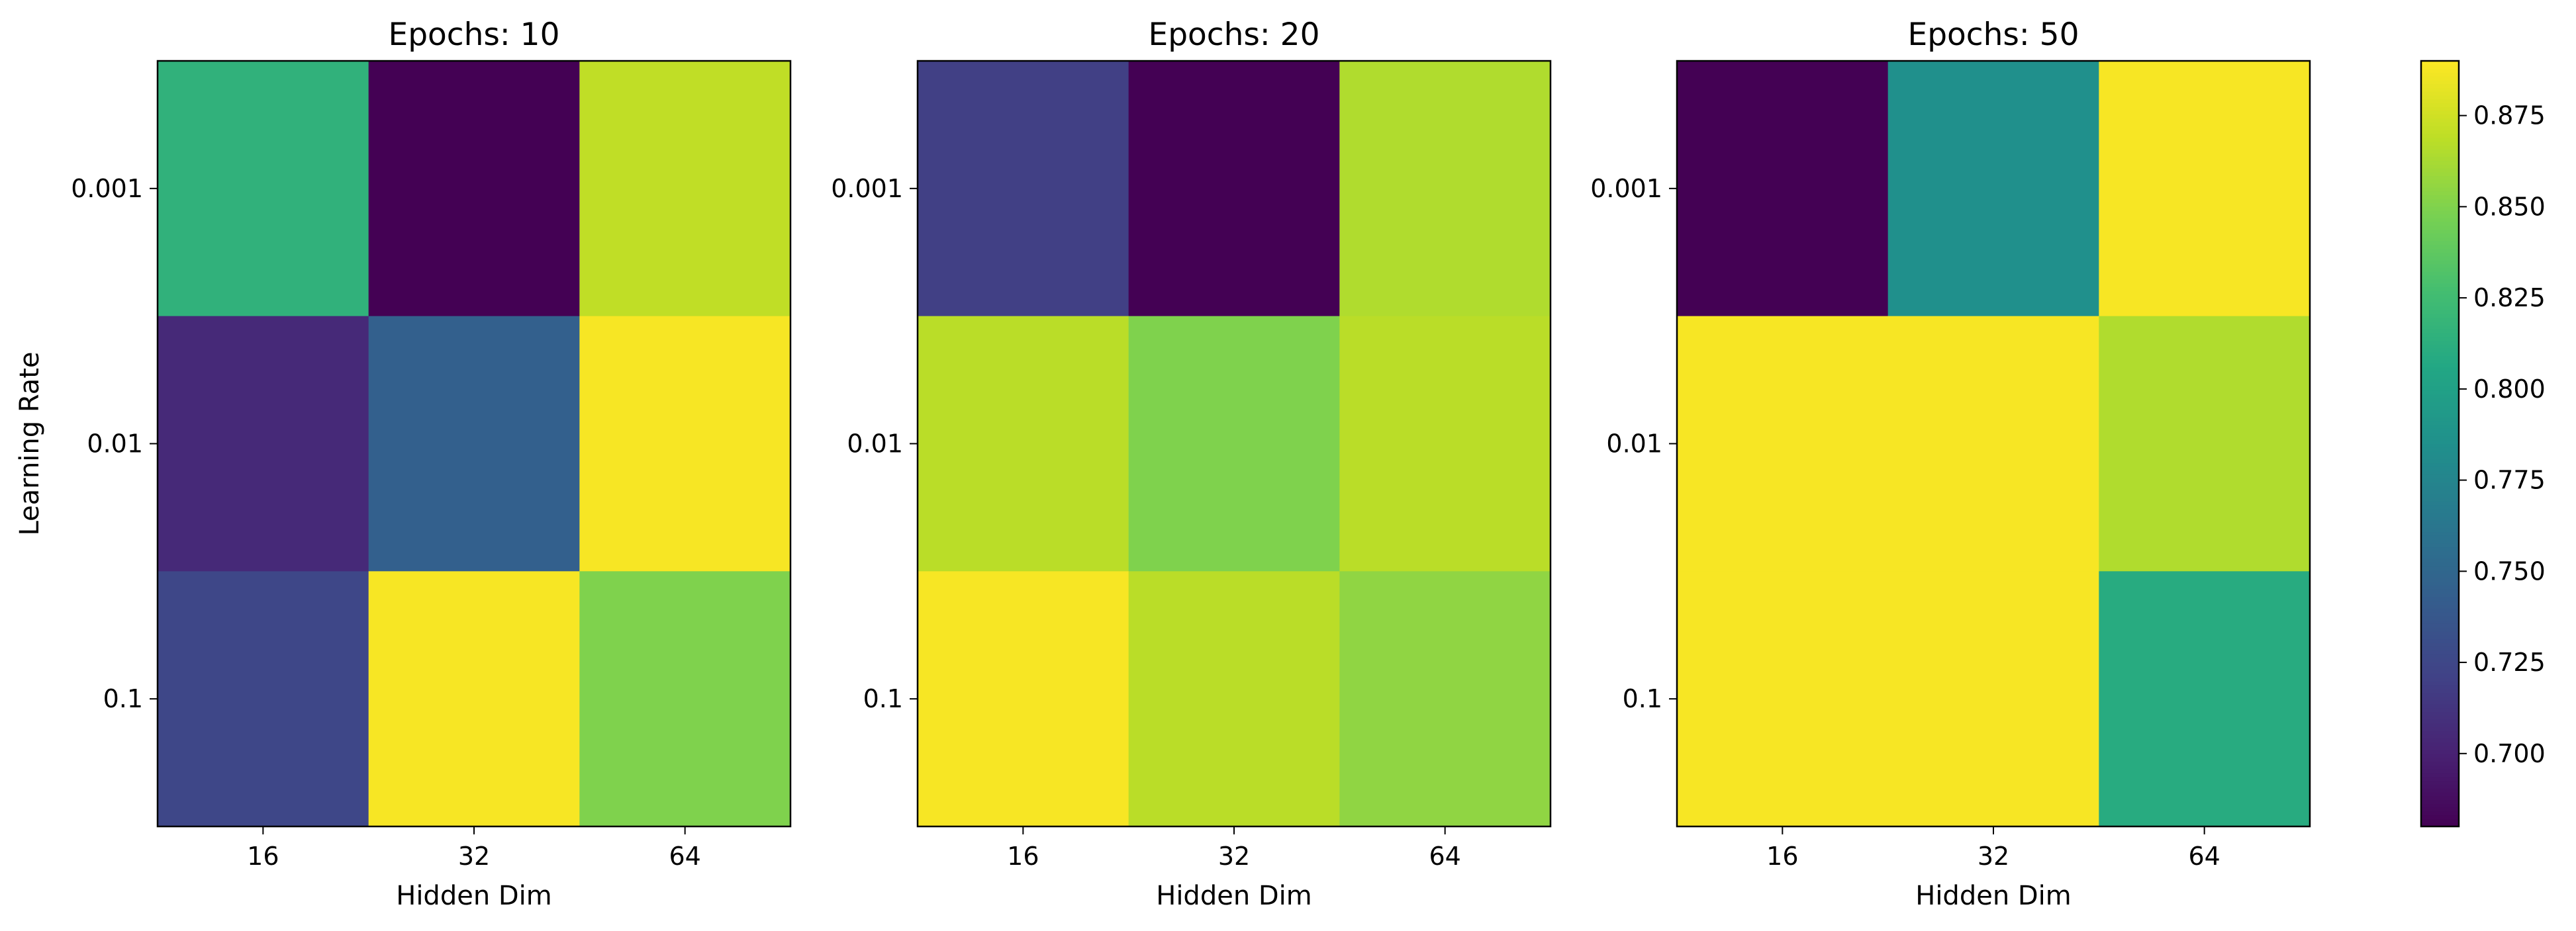 The height and width of the screenshot is (931, 2576). I want to click on y-tick-label: 0.001, so click(1626, 188).